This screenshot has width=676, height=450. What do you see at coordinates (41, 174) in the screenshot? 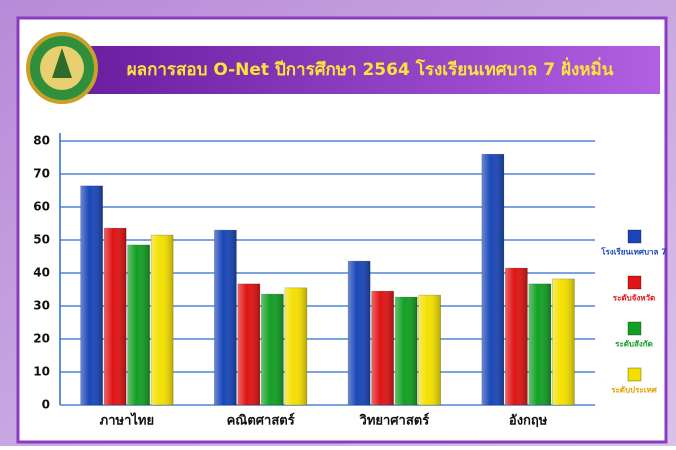
I see `y-tick-label: 70` at bounding box center [41, 174].